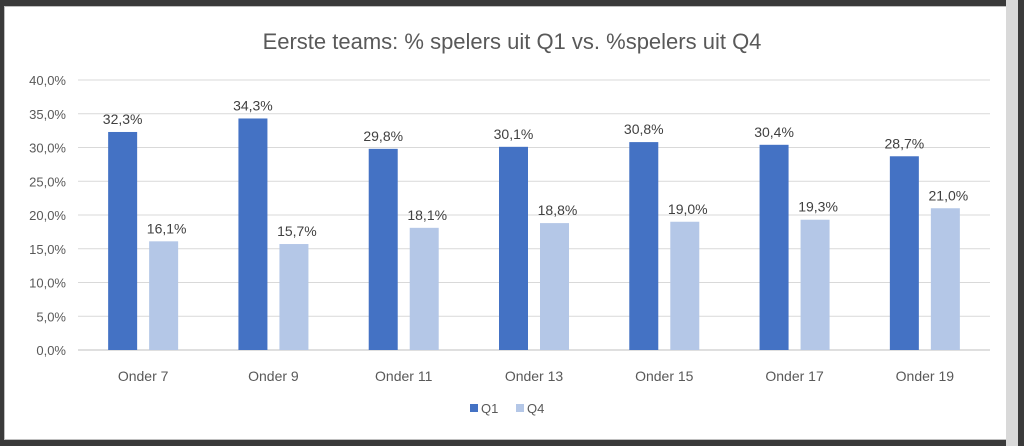 The height and width of the screenshot is (446, 1024). I want to click on legend-swatch-q4, so click(520, 408).